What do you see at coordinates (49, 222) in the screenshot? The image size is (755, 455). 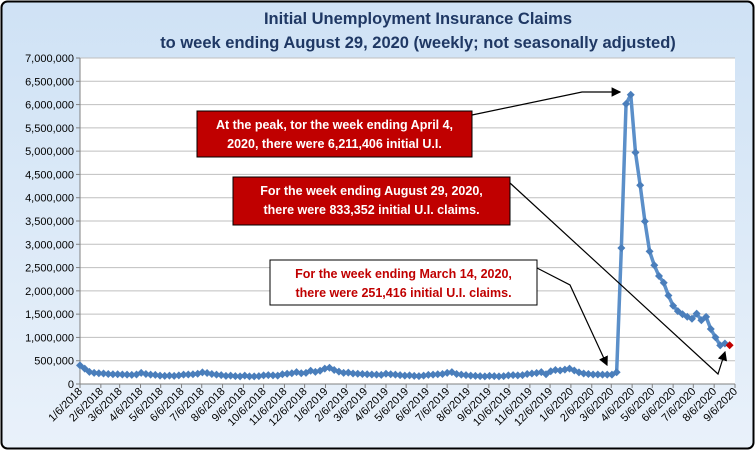 I see `y-tick-label: 3,500,000` at bounding box center [49, 222].